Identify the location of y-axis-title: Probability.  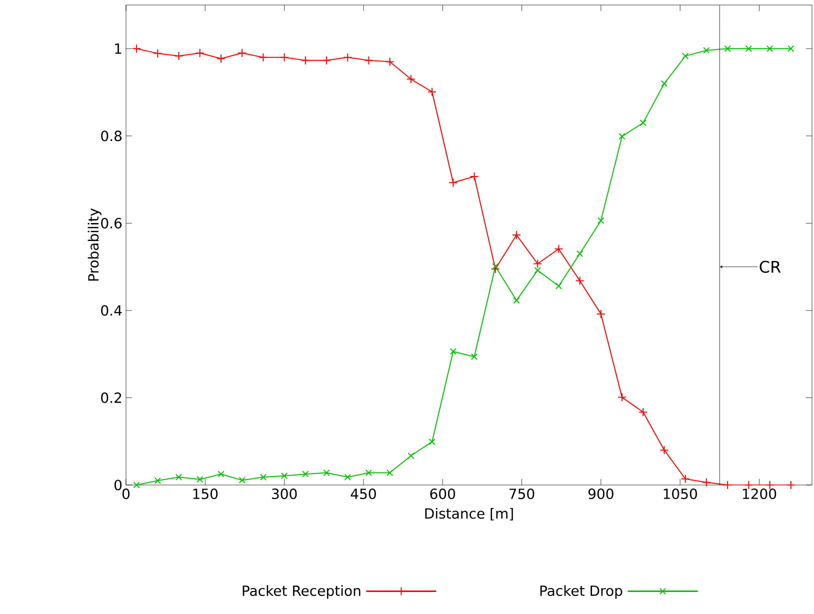
(95, 244).